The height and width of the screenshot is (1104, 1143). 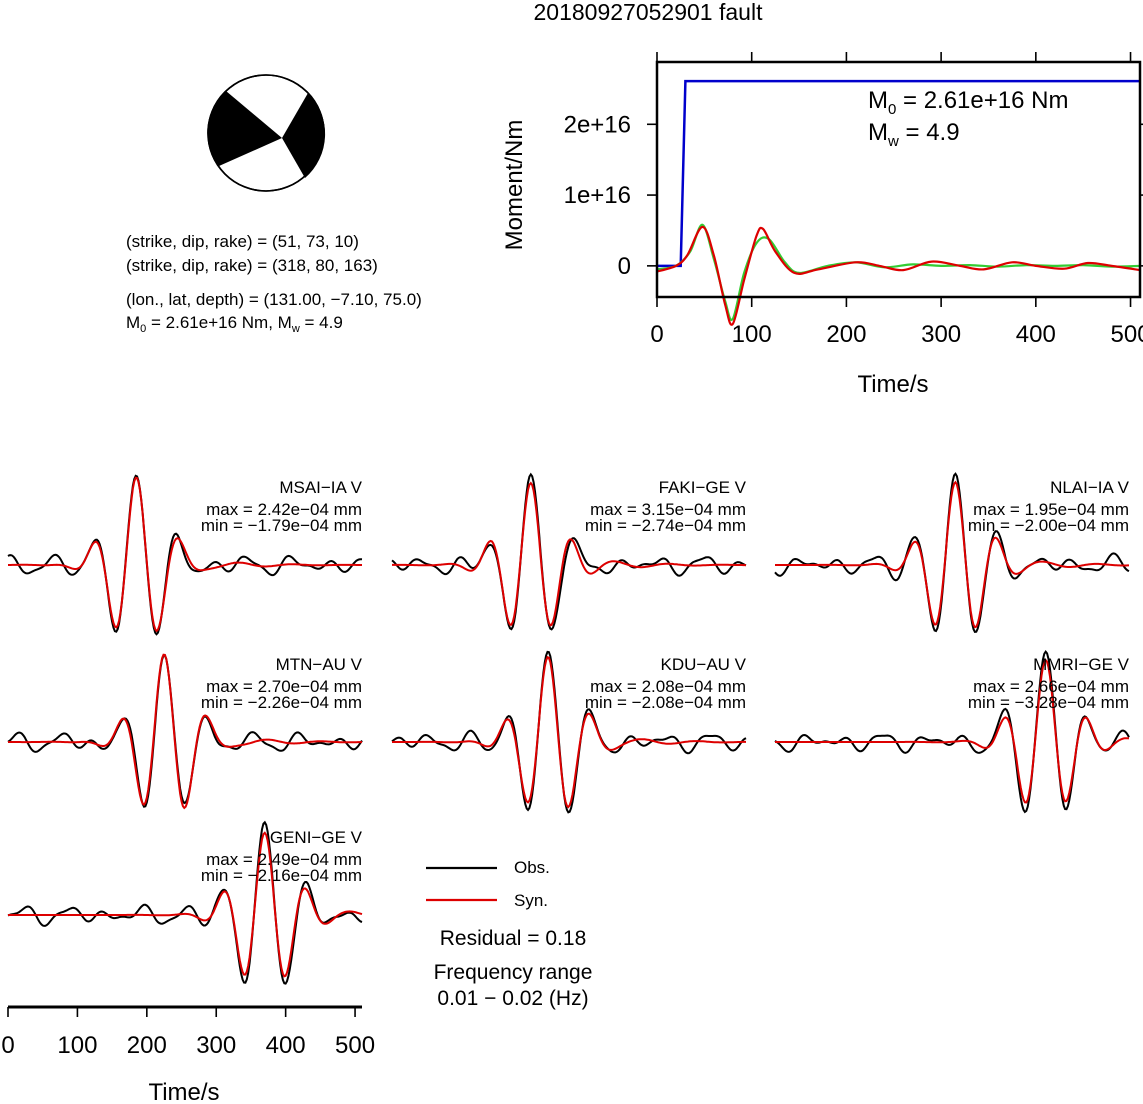 I want to click on waveform-xtick-label: 300, so click(x=216, y=1045).